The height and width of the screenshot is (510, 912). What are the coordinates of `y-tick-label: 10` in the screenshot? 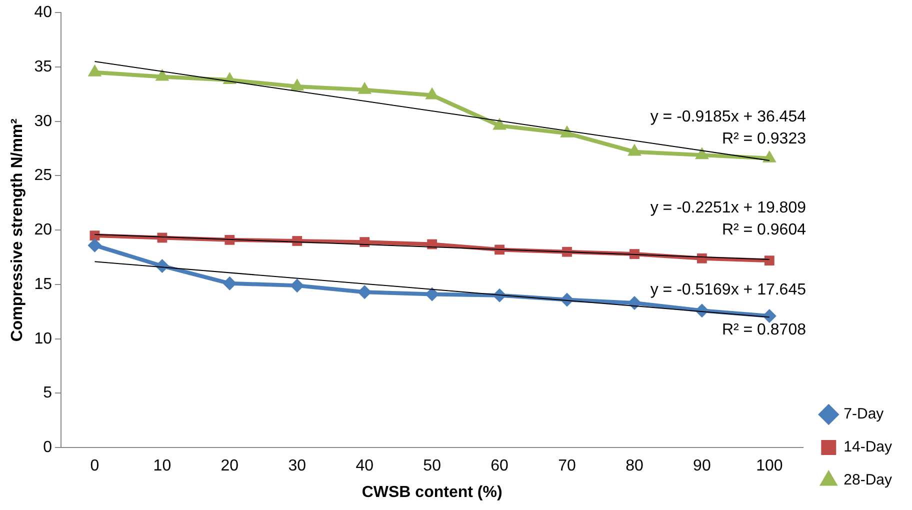 It's located at (43, 339).